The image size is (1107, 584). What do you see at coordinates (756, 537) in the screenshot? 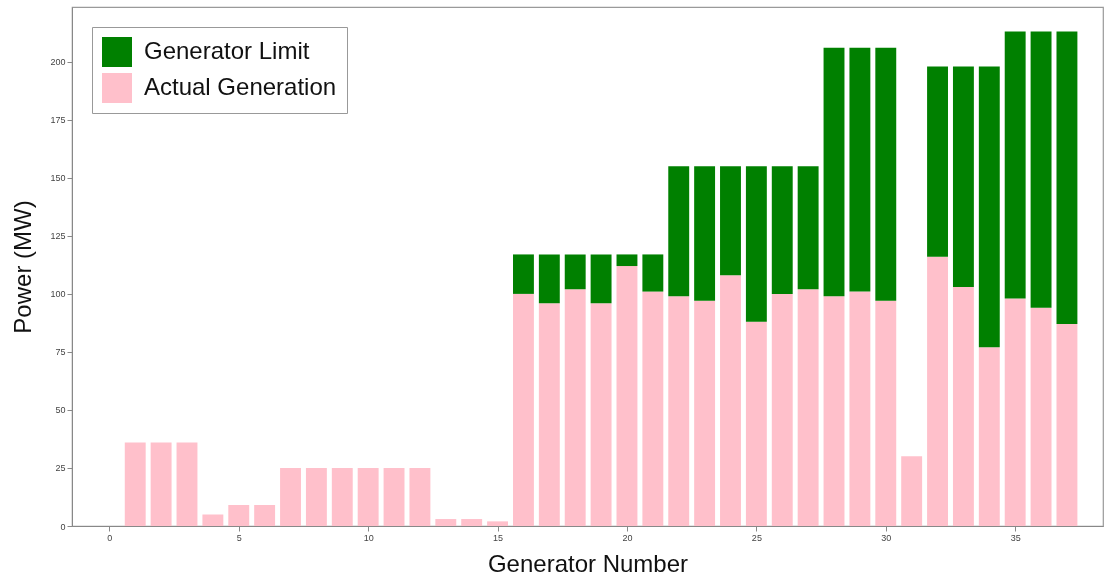
I see `x-tick-label: 25` at bounding box center [756, 537].